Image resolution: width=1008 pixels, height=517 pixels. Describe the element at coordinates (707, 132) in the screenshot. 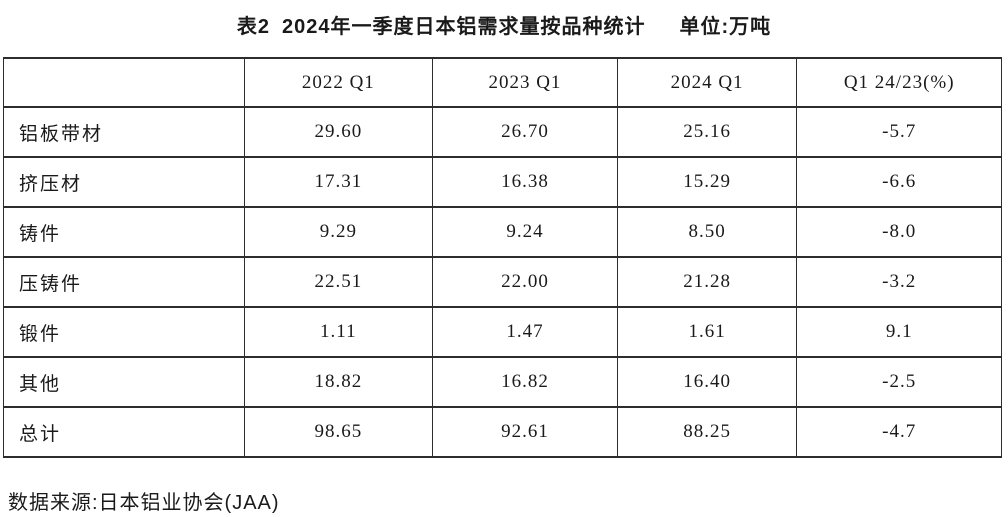

I see `cell-value: 25.16` at that location.